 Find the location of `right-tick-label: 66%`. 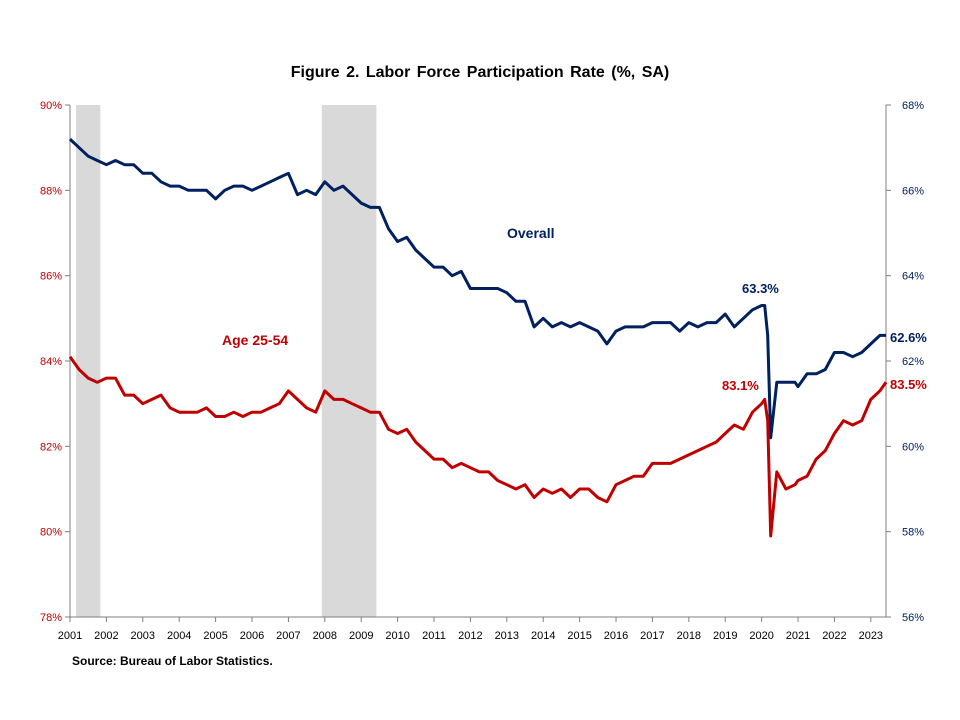

right-tick-label: 66% is located at coordinates (913, 191).